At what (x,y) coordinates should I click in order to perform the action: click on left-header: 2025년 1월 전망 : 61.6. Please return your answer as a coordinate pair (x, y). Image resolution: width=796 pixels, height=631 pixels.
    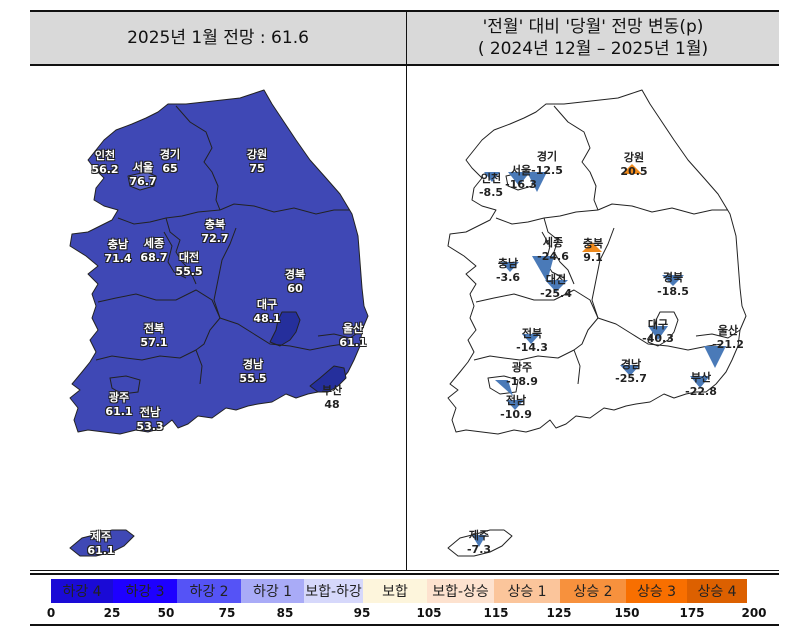
    Looking at the image, I should click on (218, 38).